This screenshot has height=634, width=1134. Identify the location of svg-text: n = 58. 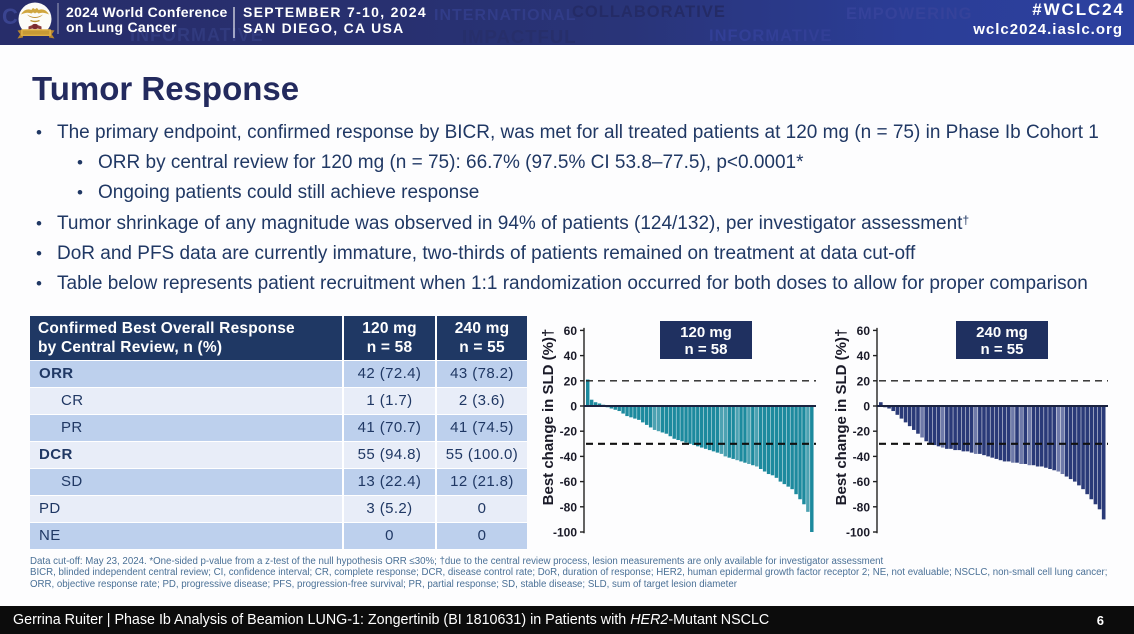
(706, 349).